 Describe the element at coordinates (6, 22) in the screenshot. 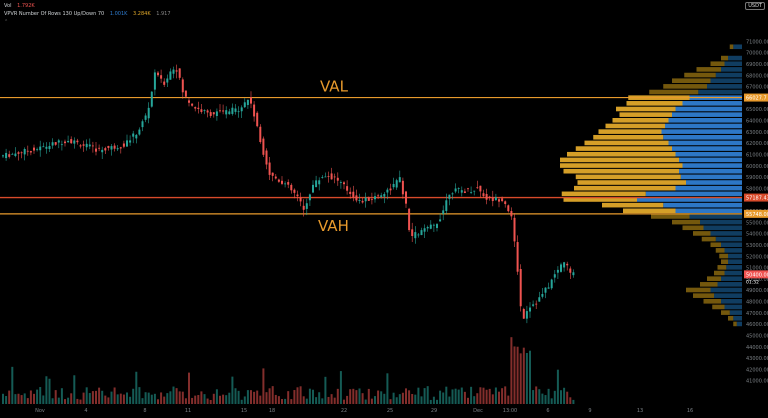

I see `collapse-chevron-icon: ⌃` at that location.